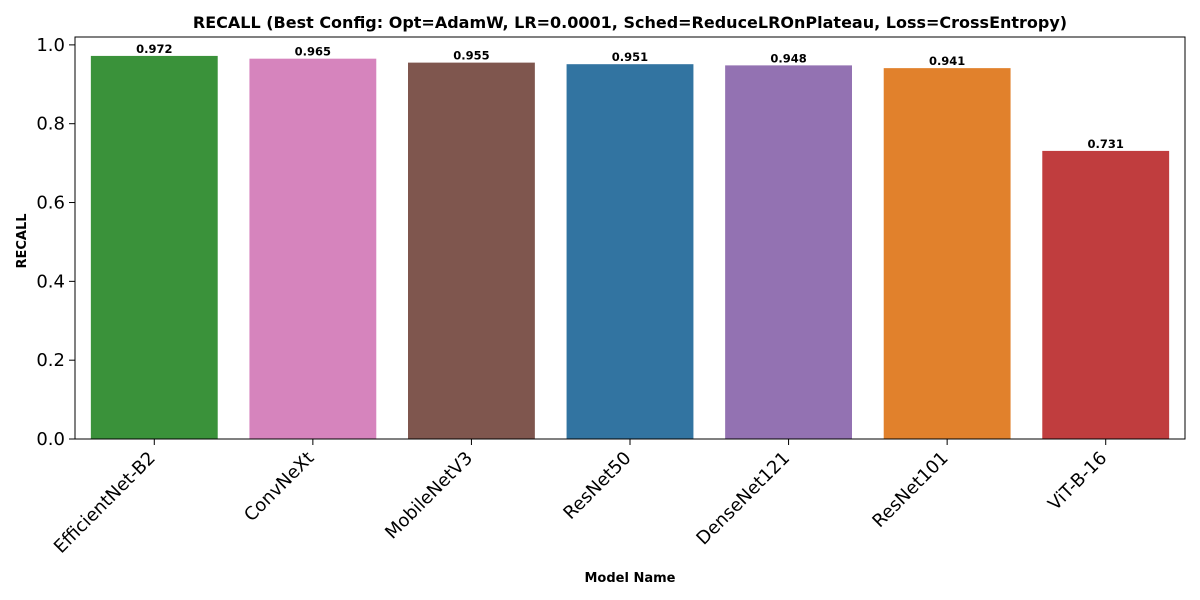 Image resolution: width=1200 pixels, height=600 pixels. I want to click on y-tick-label: 0.0, so click(50, 439).